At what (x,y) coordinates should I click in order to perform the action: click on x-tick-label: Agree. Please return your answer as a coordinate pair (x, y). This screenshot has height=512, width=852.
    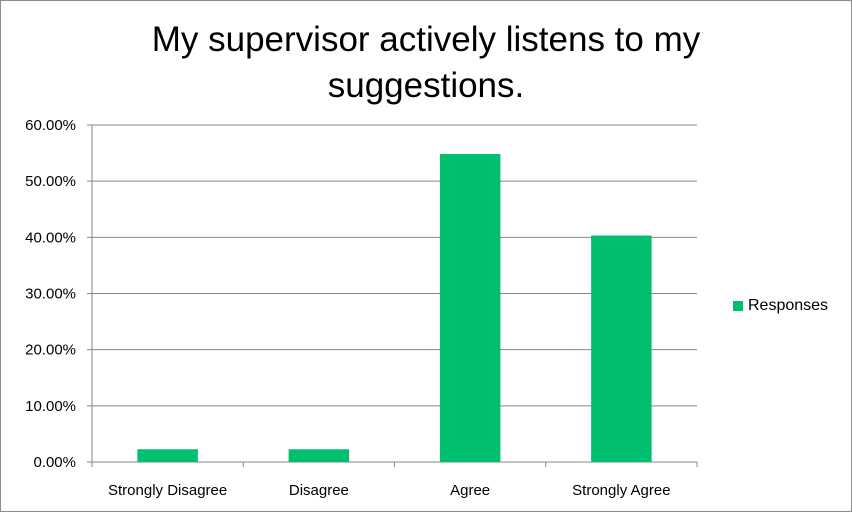
    Looking at the image, I should click on (470, 490).